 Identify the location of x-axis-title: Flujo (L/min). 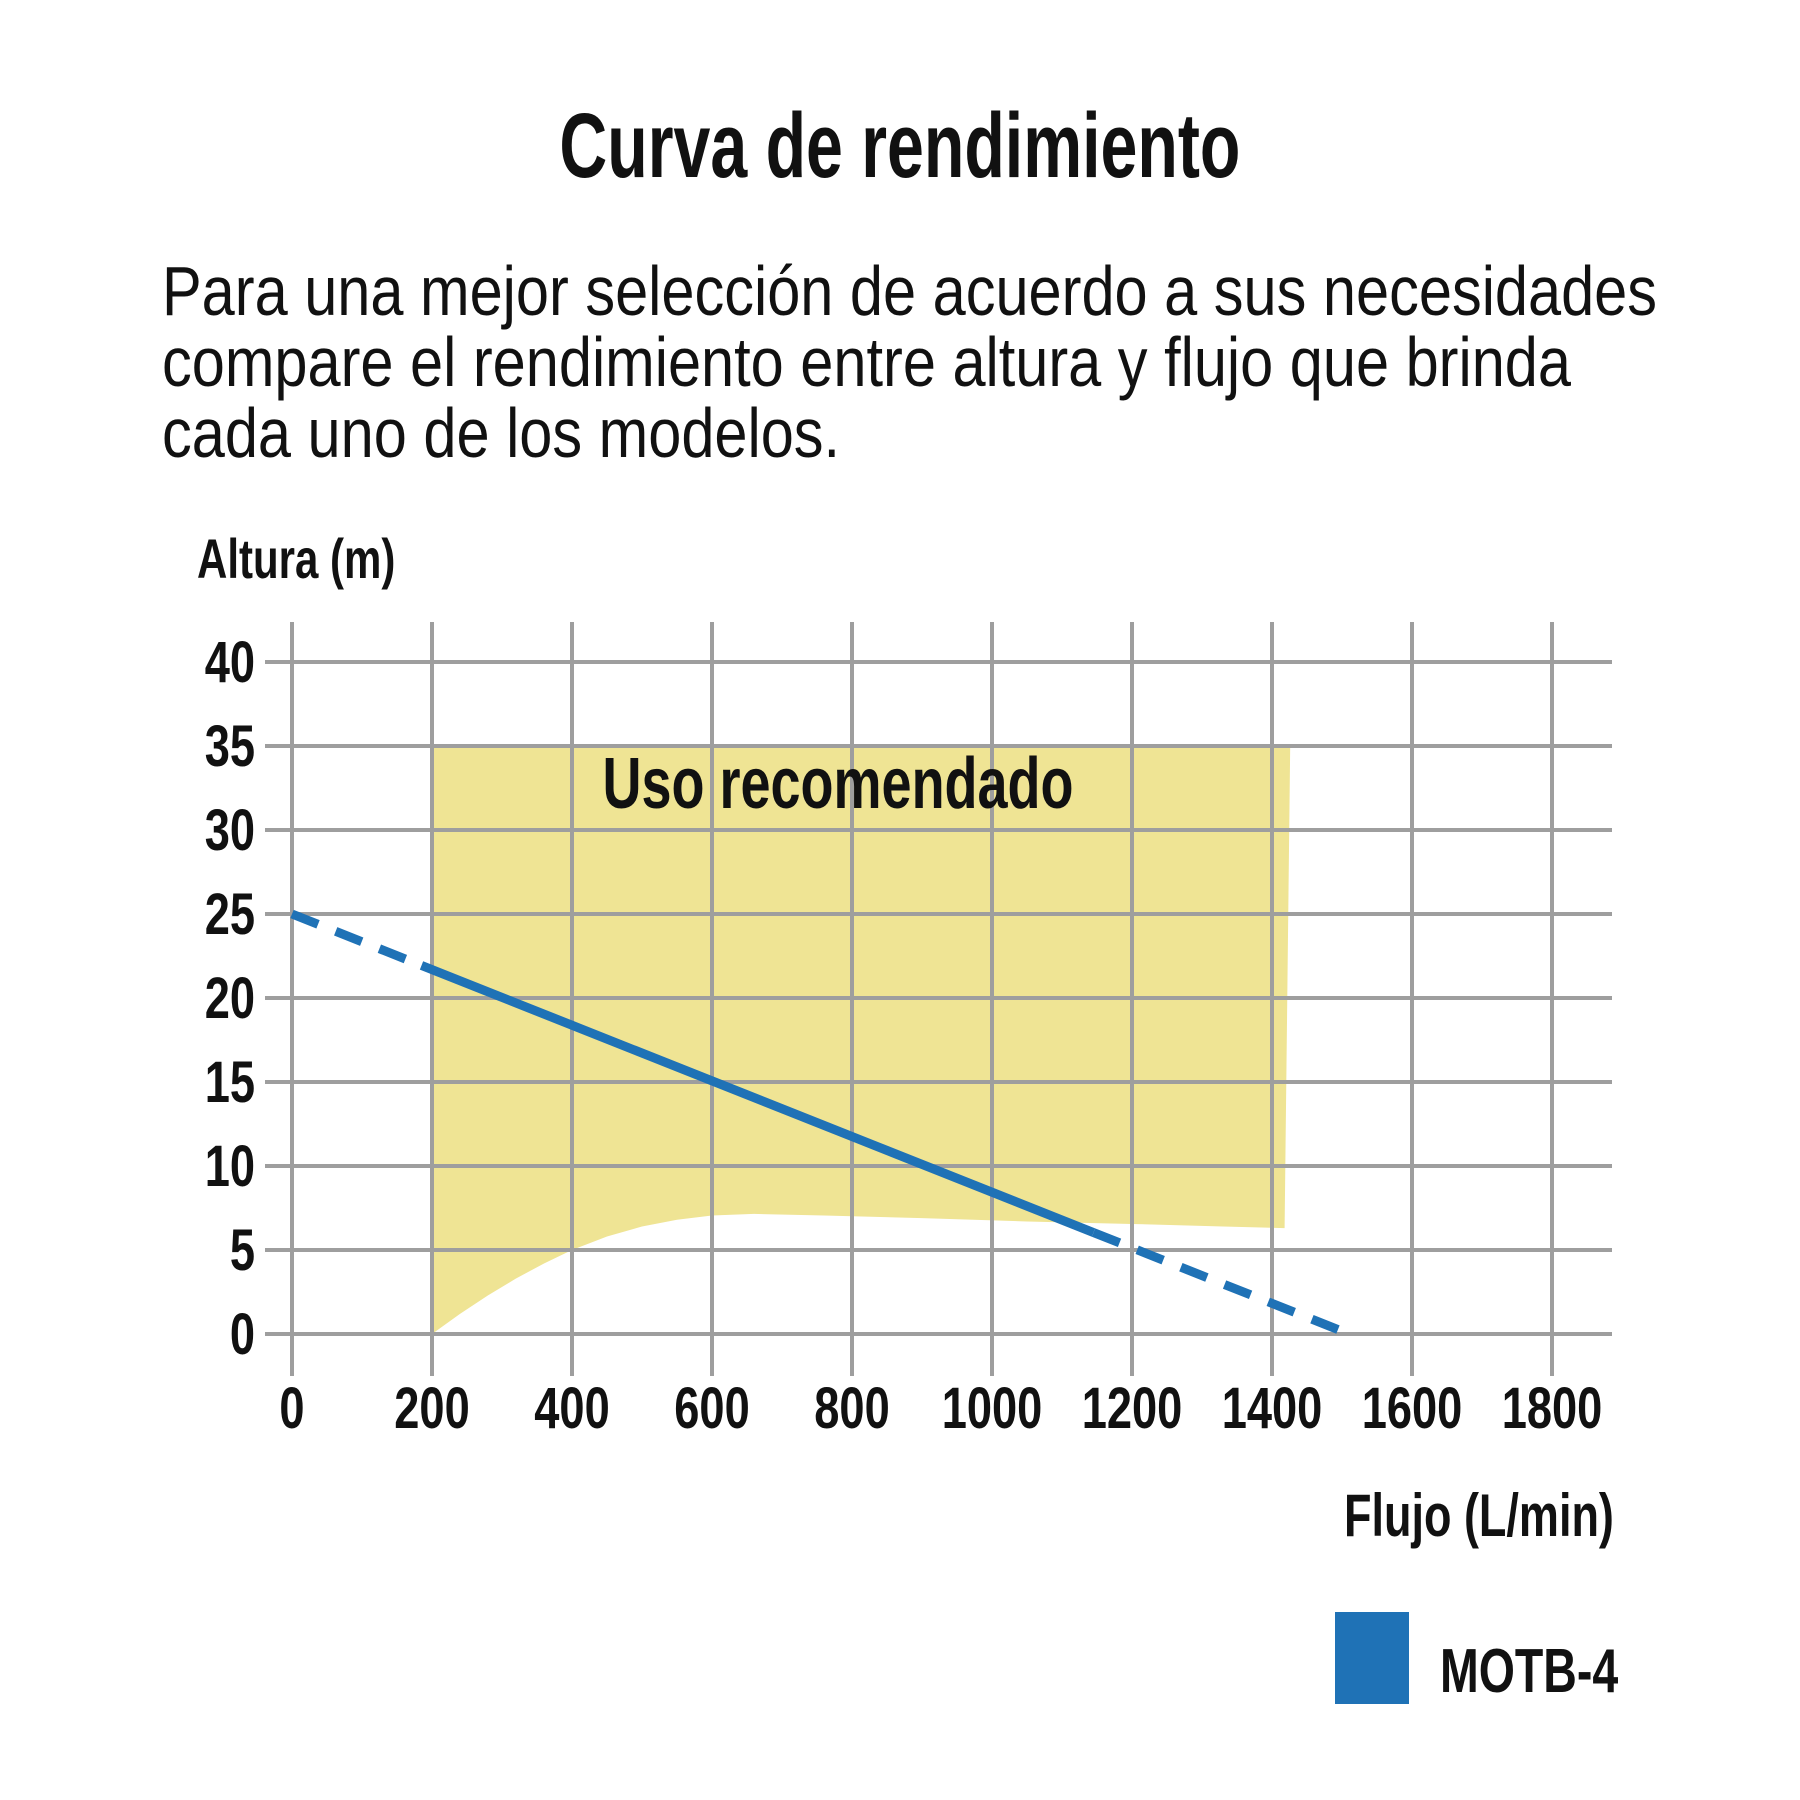
(1479, 1515).